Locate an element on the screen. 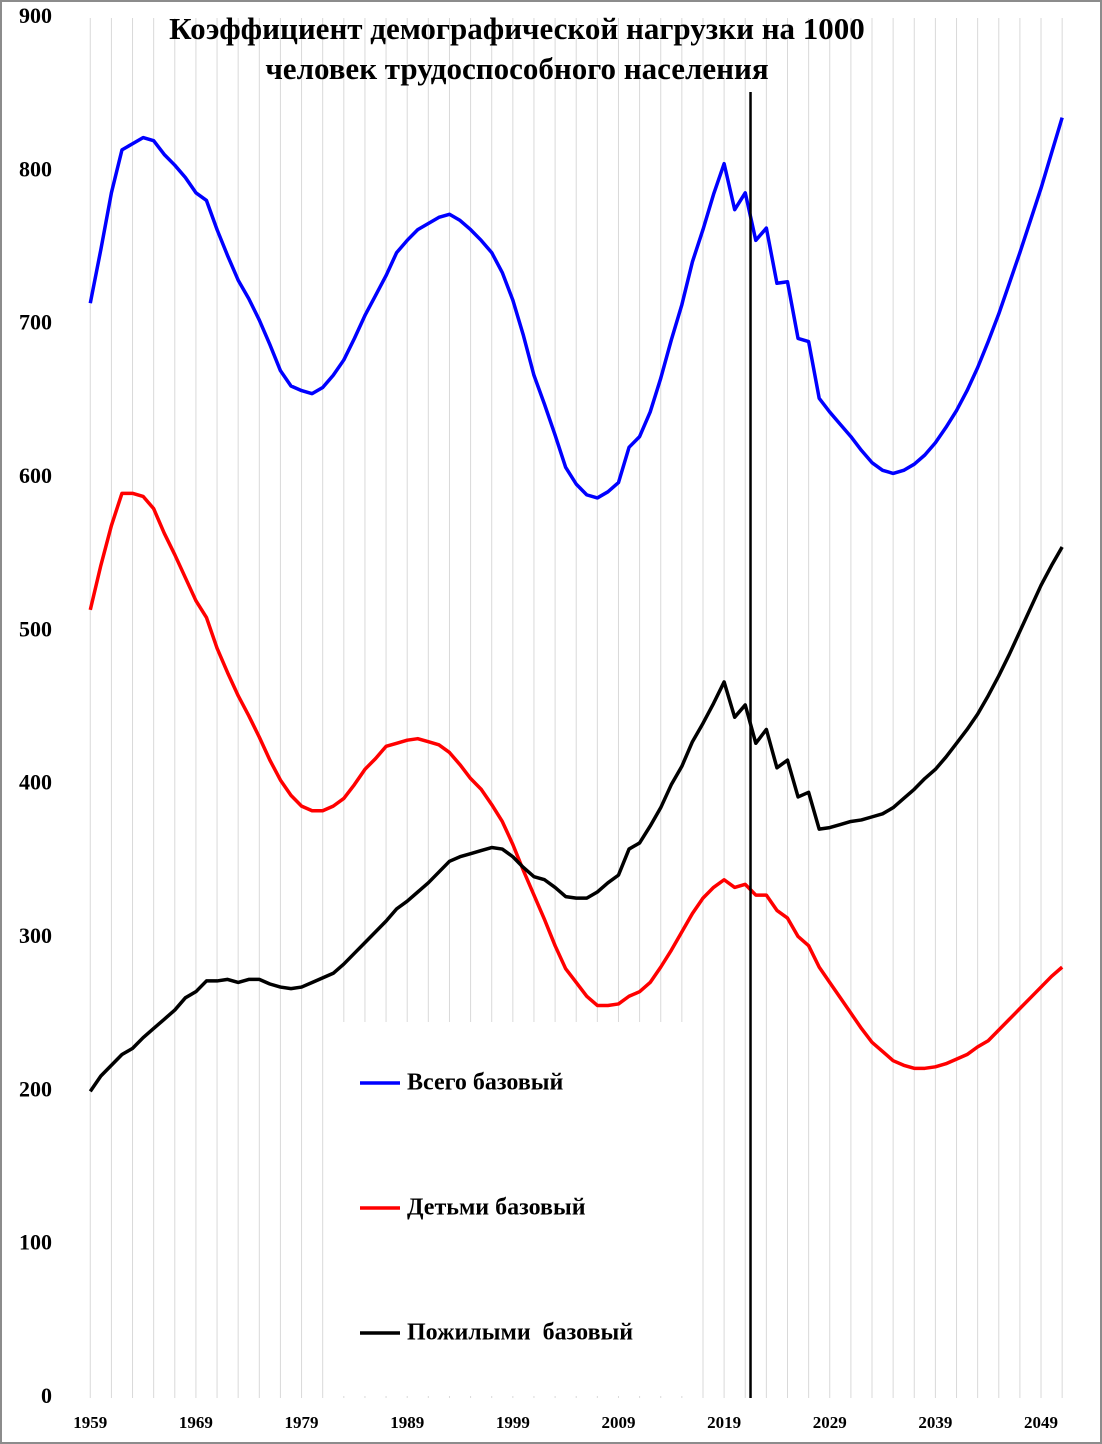  x-tick-label: 2019 is located at coordinates (724, 1422).